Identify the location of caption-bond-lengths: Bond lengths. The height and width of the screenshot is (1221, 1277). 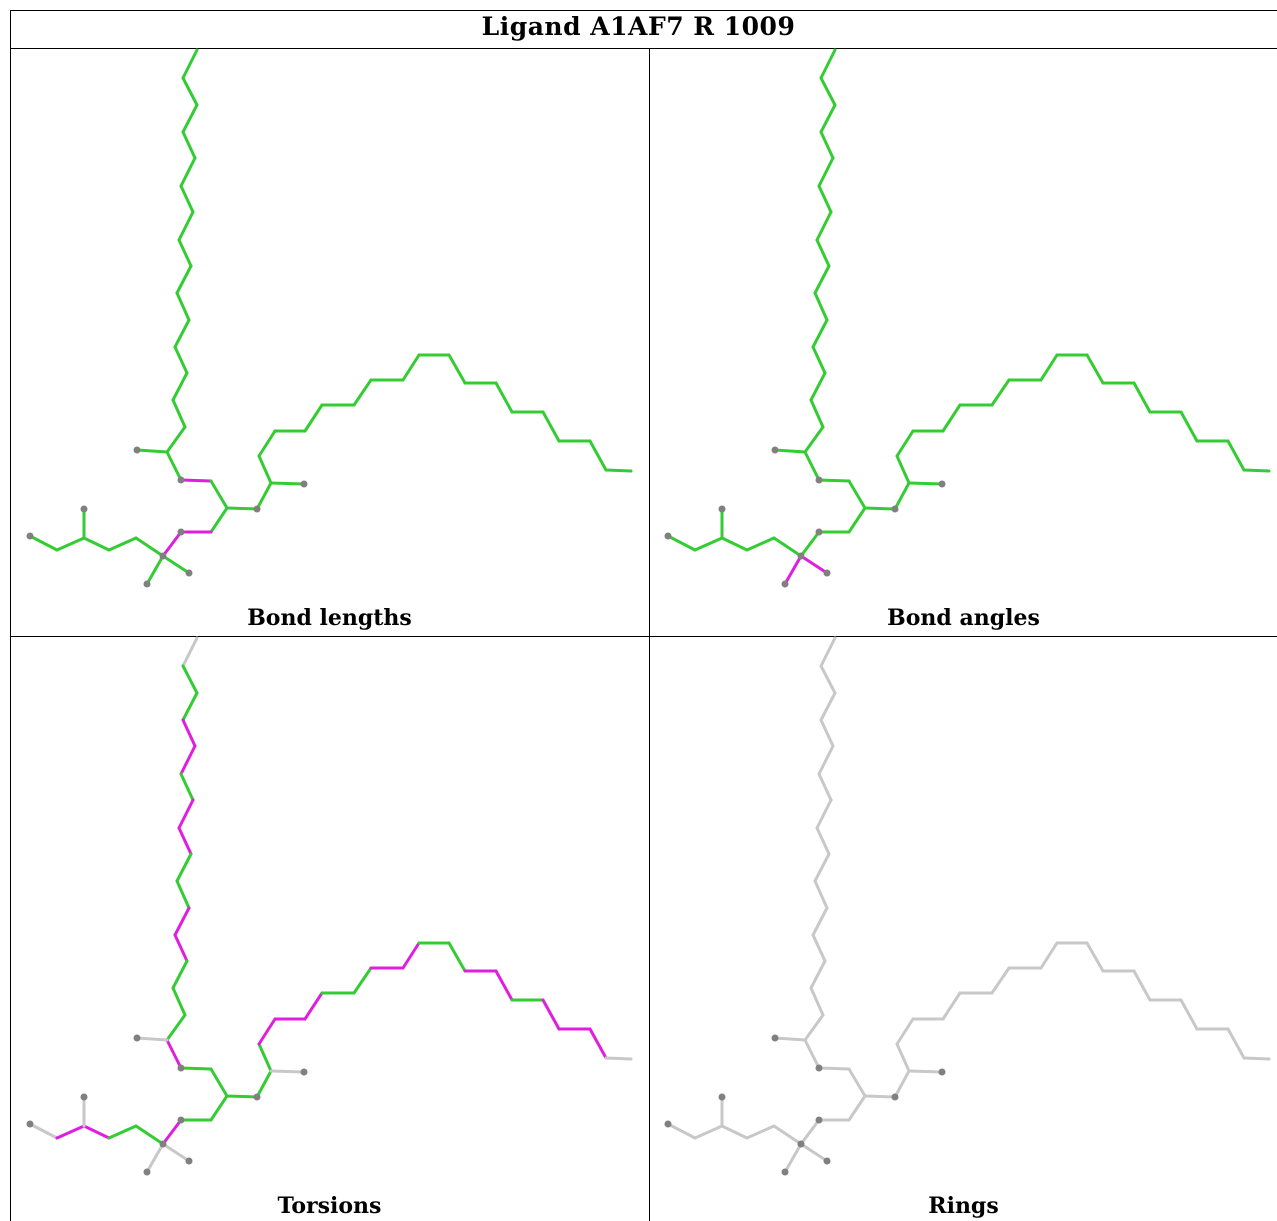
(329, 618).